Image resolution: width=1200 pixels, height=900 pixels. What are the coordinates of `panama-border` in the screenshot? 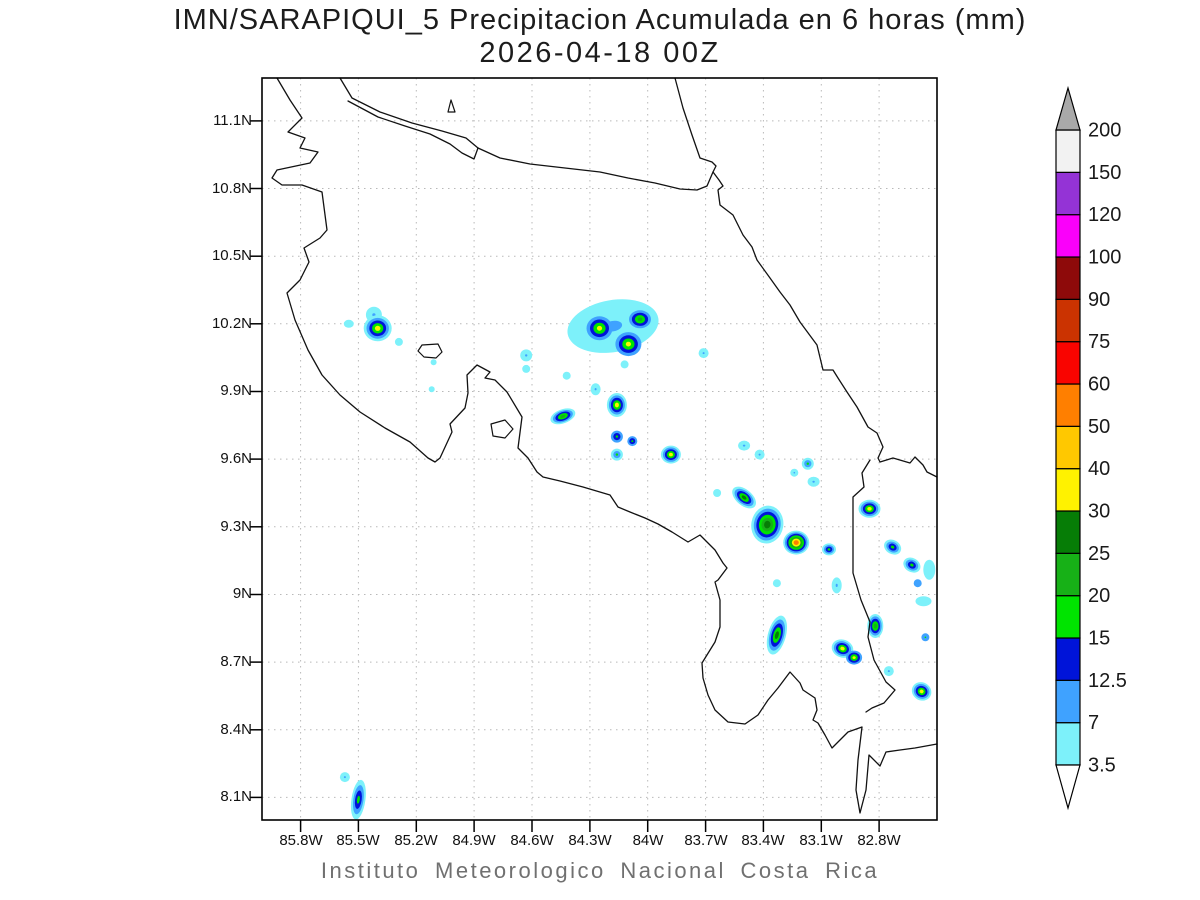 It's located at (874, 586).